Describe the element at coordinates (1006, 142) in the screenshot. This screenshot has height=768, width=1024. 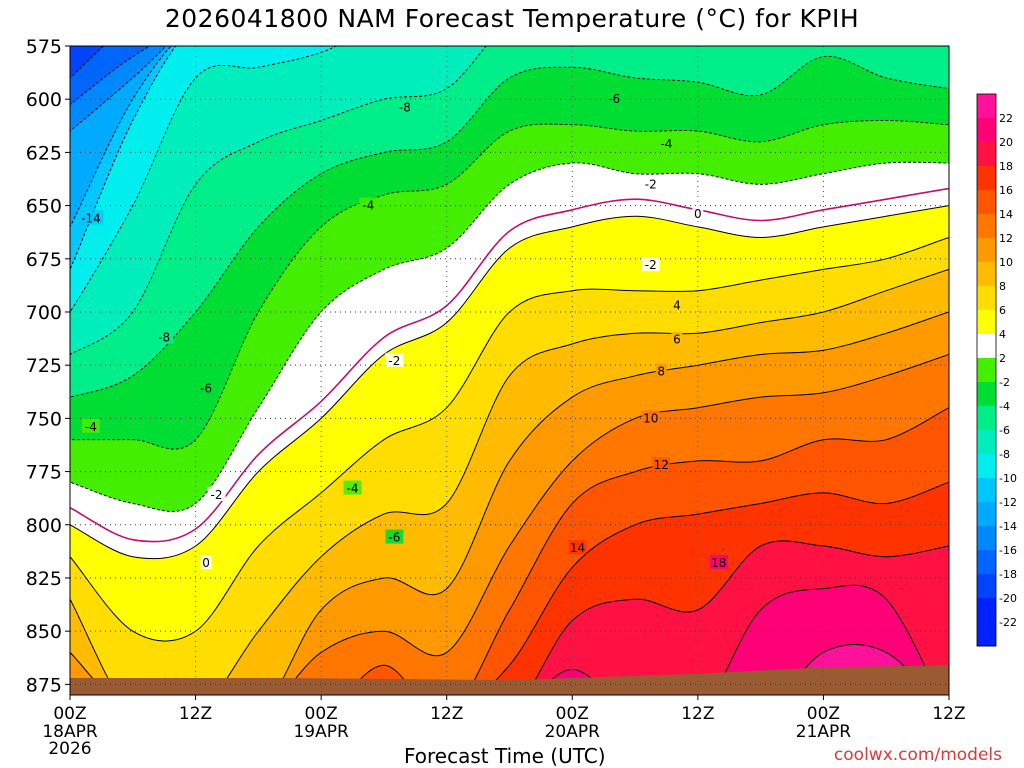
I see `colorbar-label: 20` at that location.